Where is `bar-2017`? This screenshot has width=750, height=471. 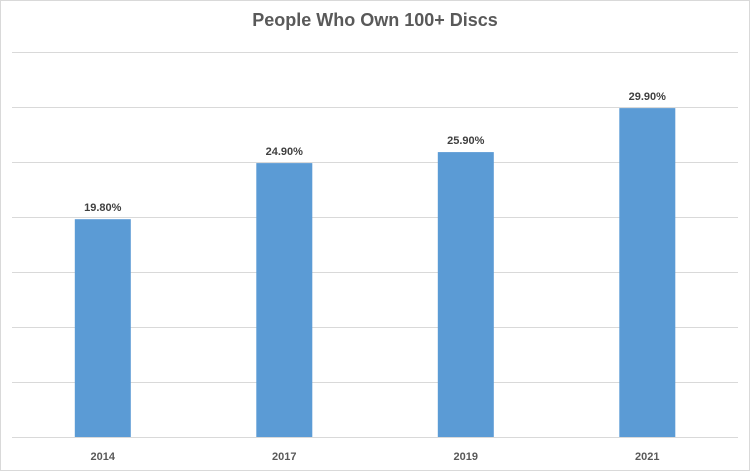
bar-2017 is located at coordinates (284, 300).